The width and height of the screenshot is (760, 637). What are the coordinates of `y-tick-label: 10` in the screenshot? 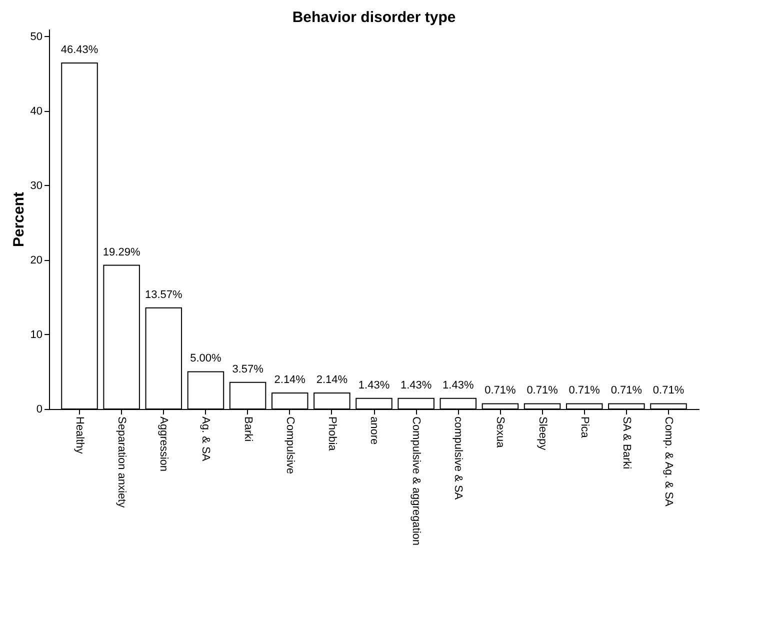 It's located at (36, 334).